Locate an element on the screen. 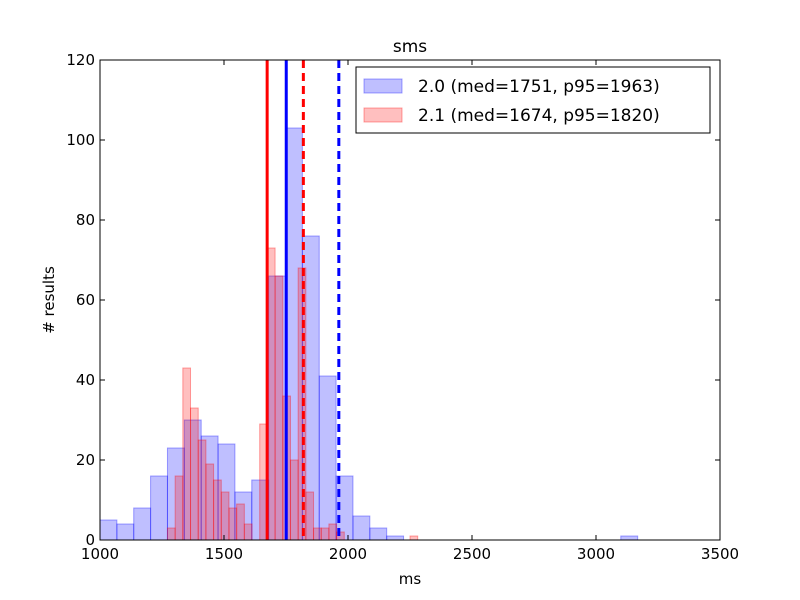 The width and height of the screenshot is (800, 600). stat-lines-layer is located at coordinates (303, 300).